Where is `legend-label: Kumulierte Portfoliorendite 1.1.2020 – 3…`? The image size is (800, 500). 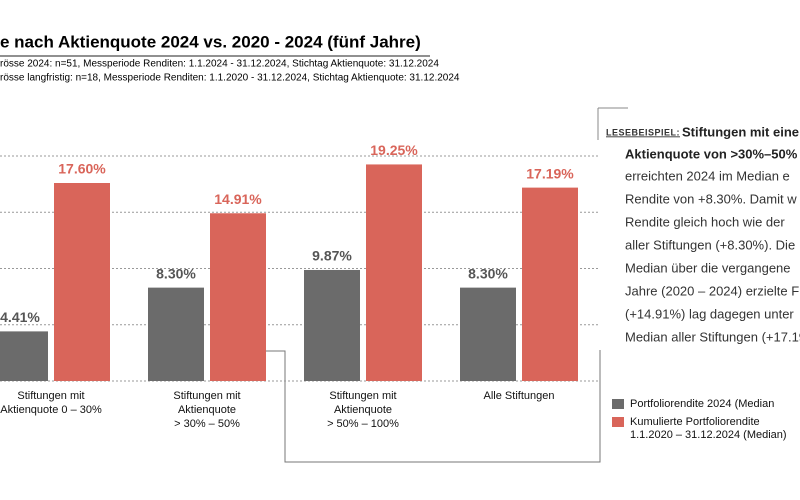
legend-label: Kumulierte Portfoliorendite 1.1.2020 – 3… is located at coordinates (708, 428).